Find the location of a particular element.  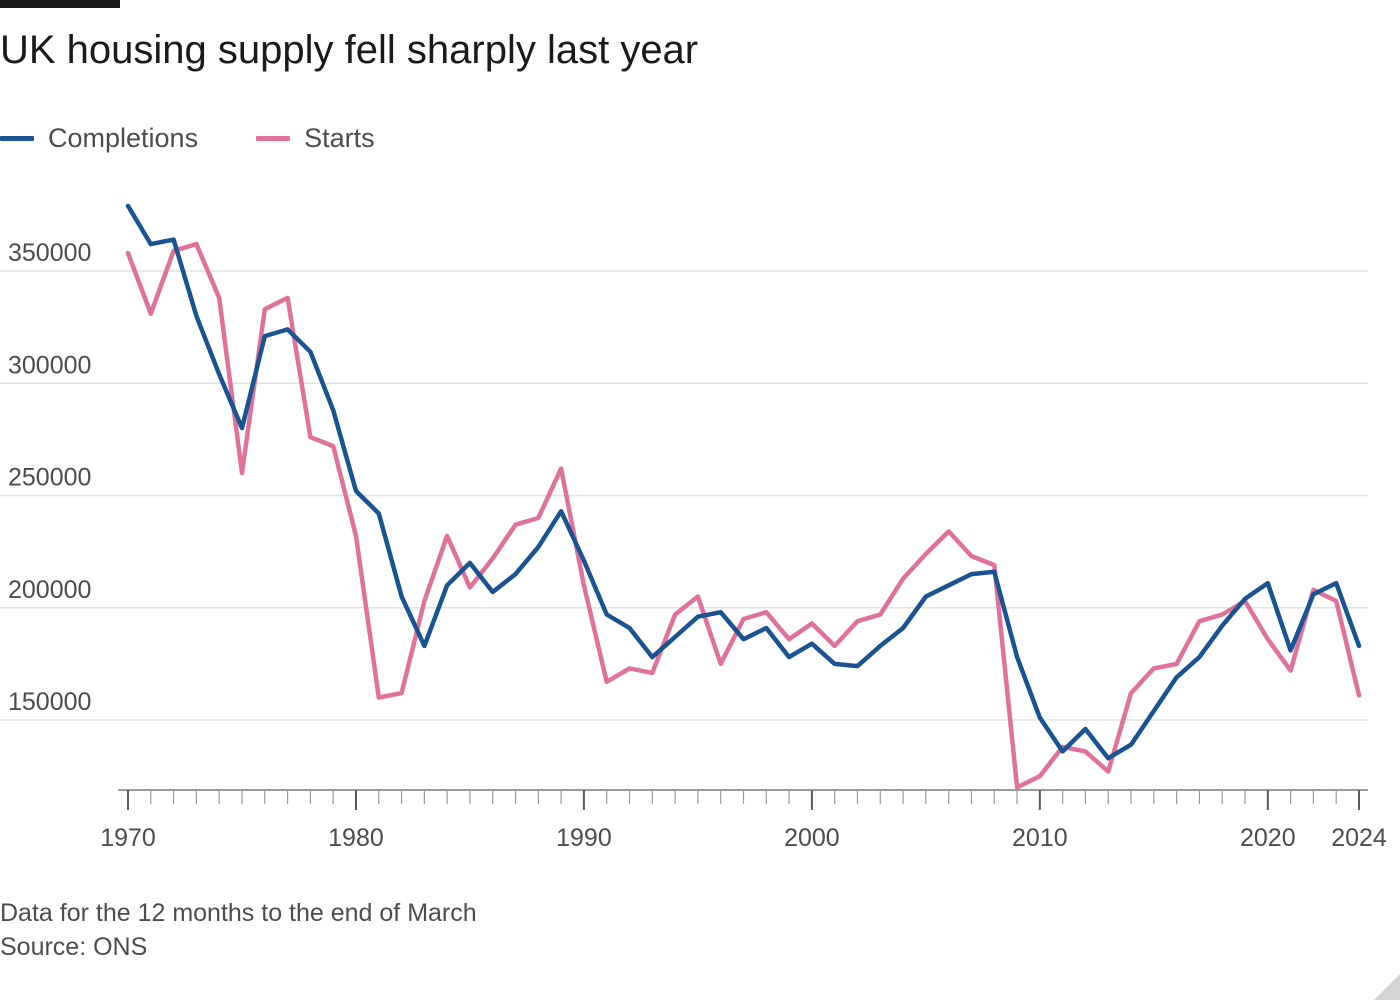

legend-item-completions: Completions is located at coordinates (99, 138).